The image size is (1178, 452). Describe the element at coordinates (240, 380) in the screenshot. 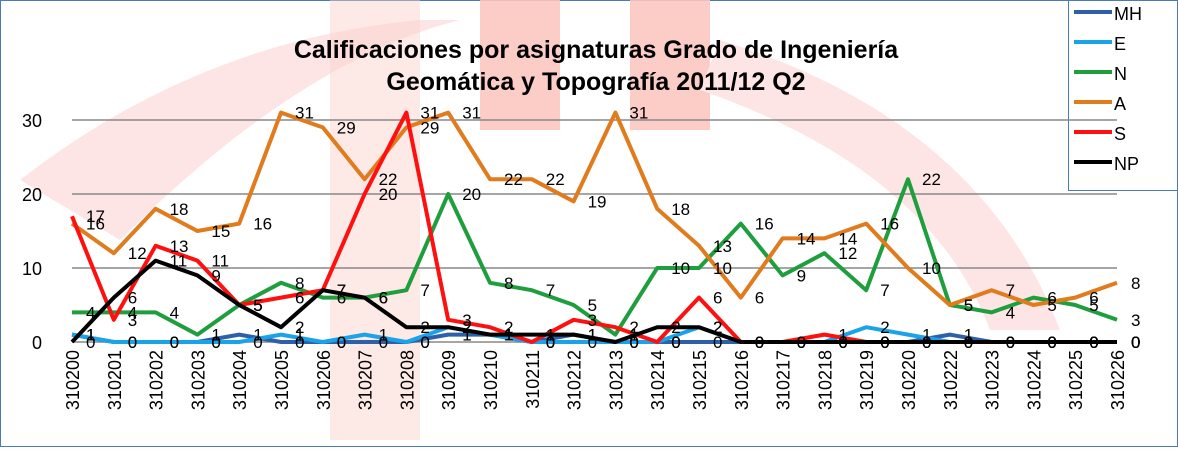

I see `x-tick-label: 310204` at that location.